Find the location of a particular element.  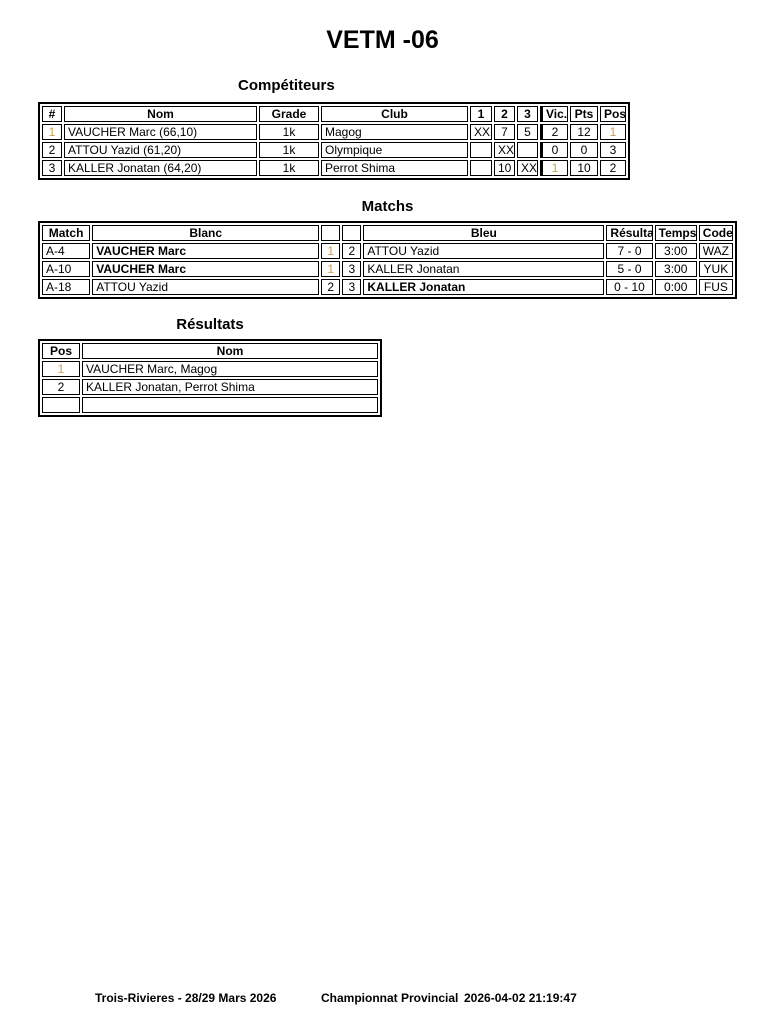

table-cell: KALLER Jonatan (64,20) is located at coordinates (160, 168).